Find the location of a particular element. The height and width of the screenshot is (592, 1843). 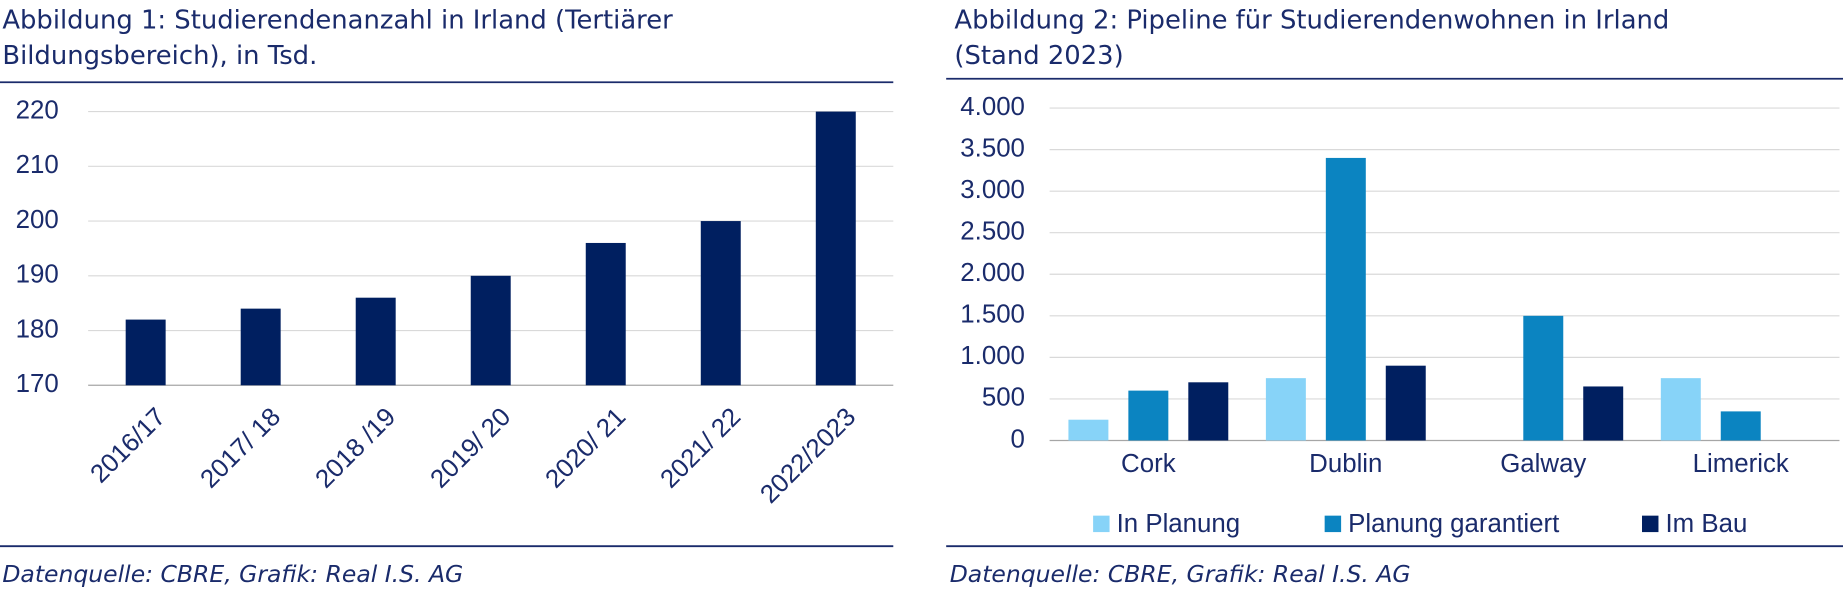

chart-title: (Stand 2023) is located at coordinates (1038, 56).